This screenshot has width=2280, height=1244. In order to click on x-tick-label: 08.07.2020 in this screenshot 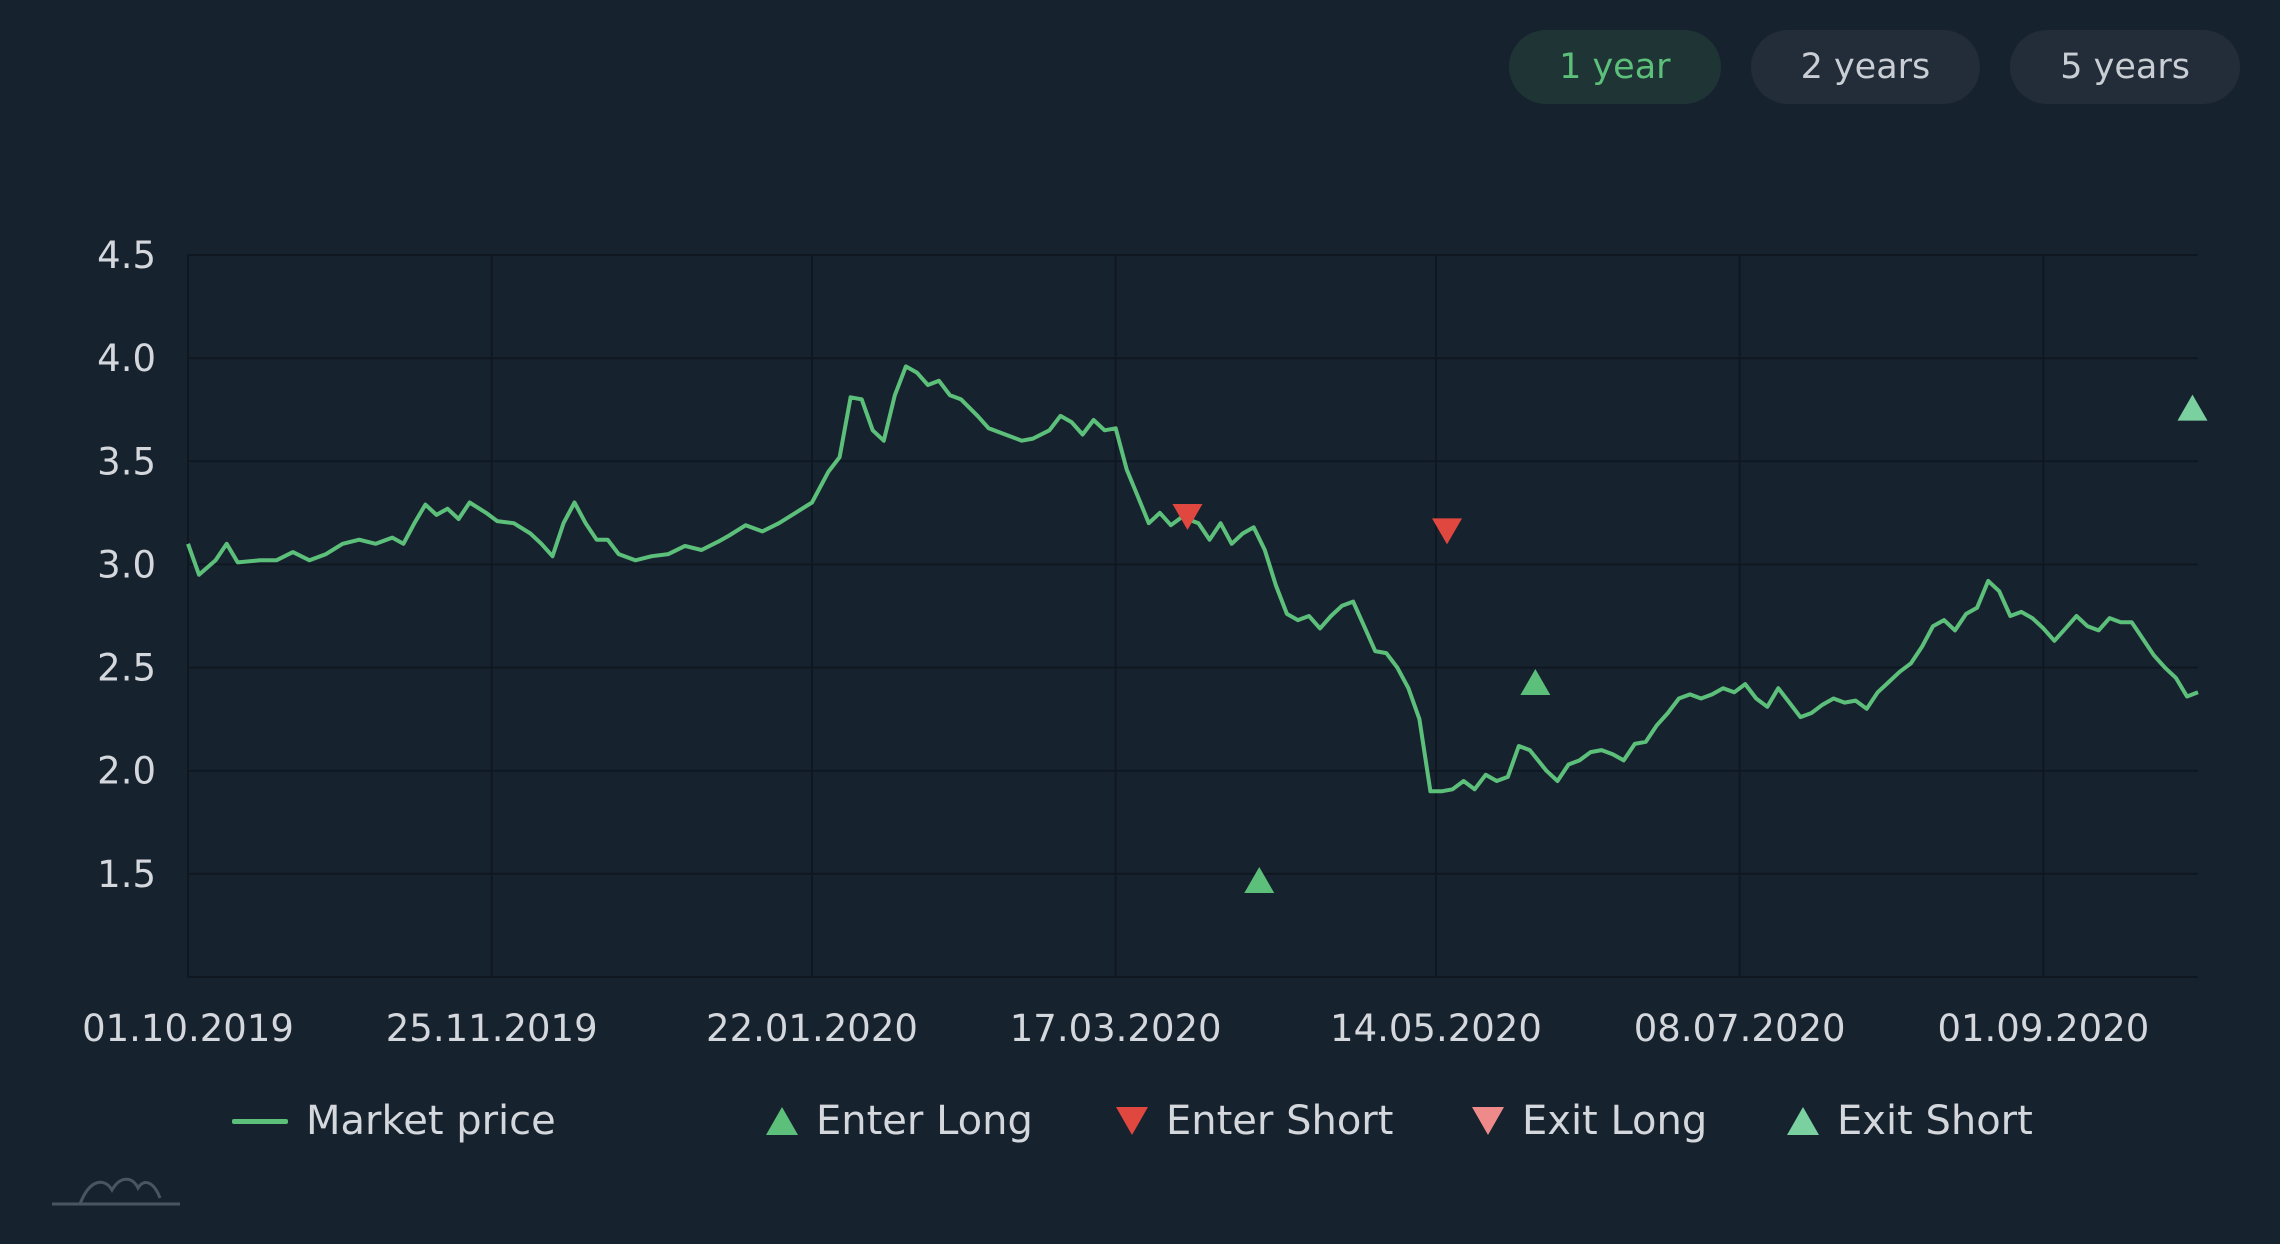, I will do `click(1740, 1028)`.